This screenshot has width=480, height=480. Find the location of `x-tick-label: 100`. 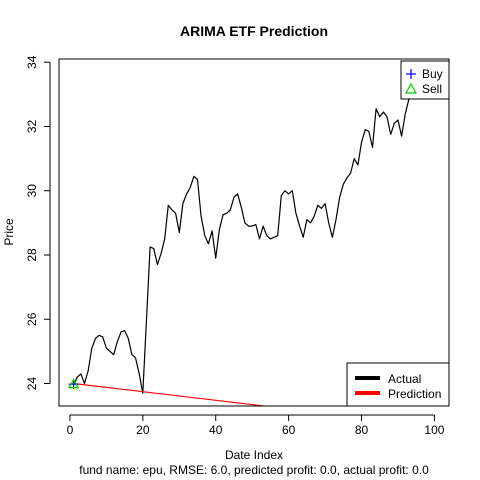

x-tick-label: 100 is located at coordinates (434, 430).